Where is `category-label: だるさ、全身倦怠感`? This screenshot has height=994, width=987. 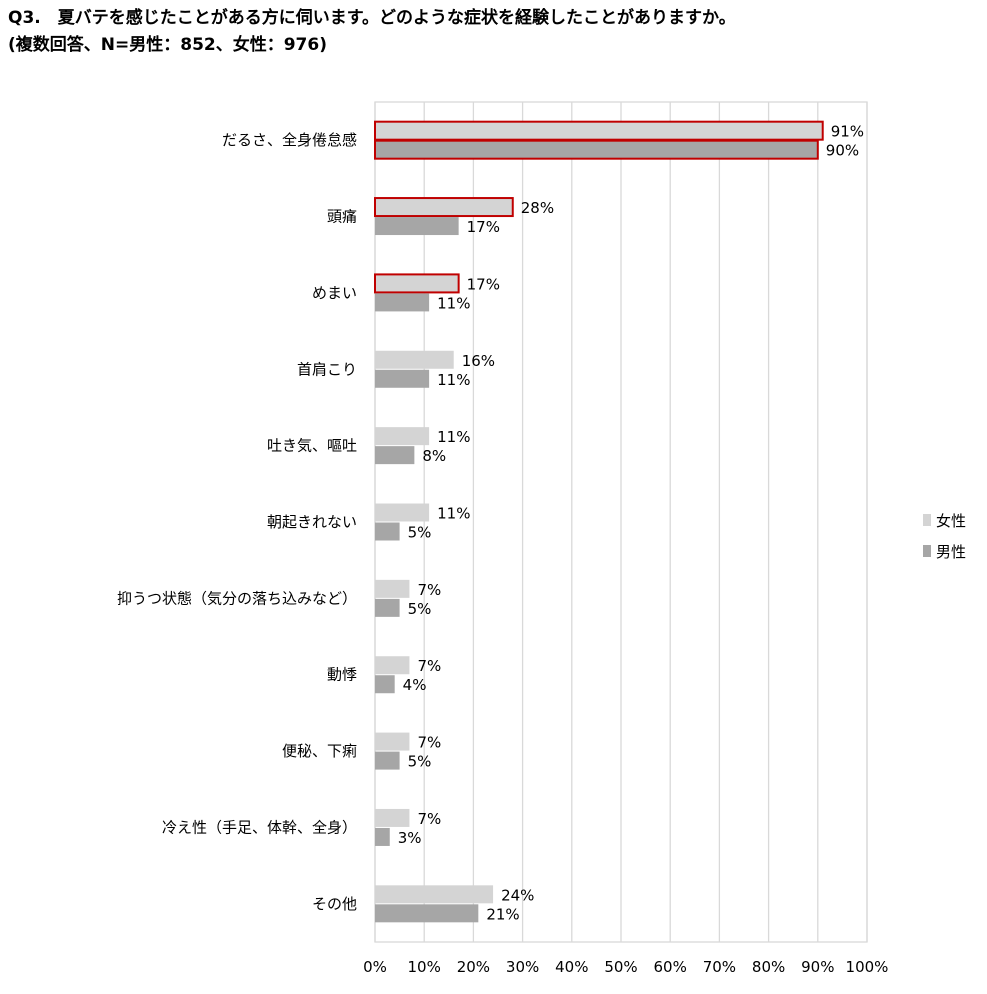
category-label: だるさ、全身倦怠感 is located at coordinates (289, 140).